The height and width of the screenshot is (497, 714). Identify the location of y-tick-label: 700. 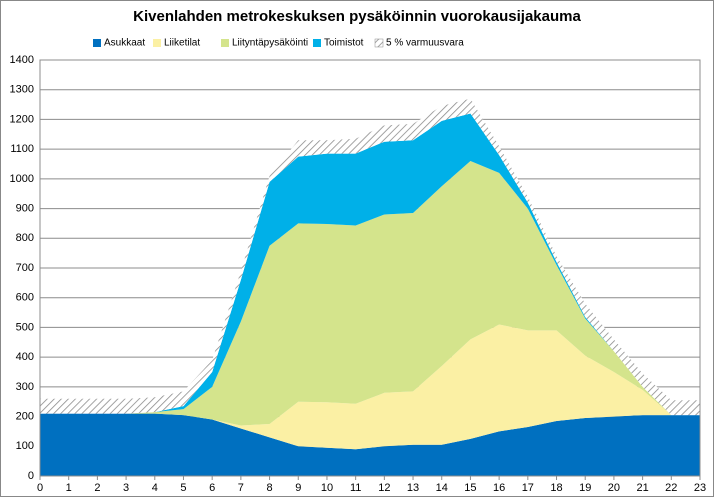
(25, 268).